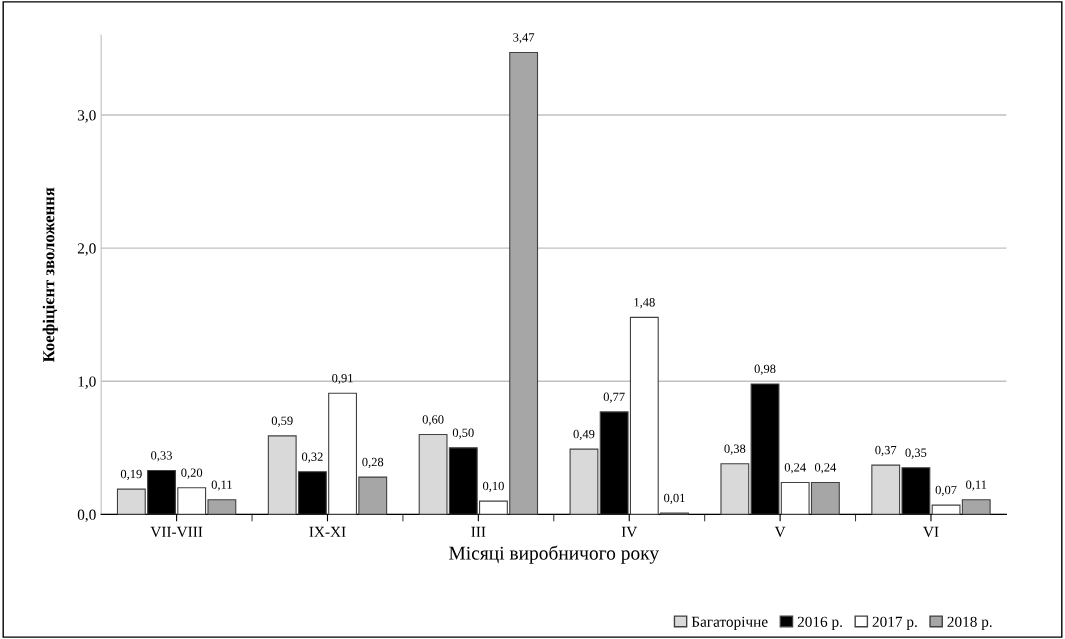  What do you see at coordinates (735, 449) in the screenshot?
I see `data-label: 0,38` at bounding box center [735, 449].